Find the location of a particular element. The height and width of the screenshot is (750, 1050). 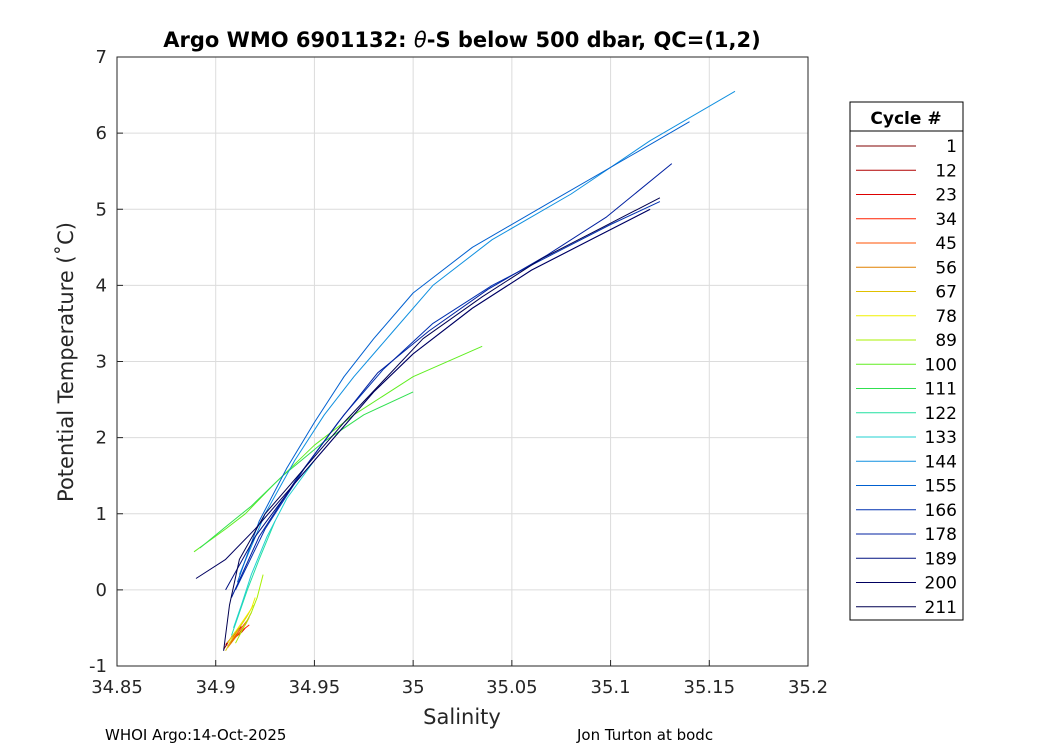

legend-label-144: 144 is located at coordinates (941, 462).